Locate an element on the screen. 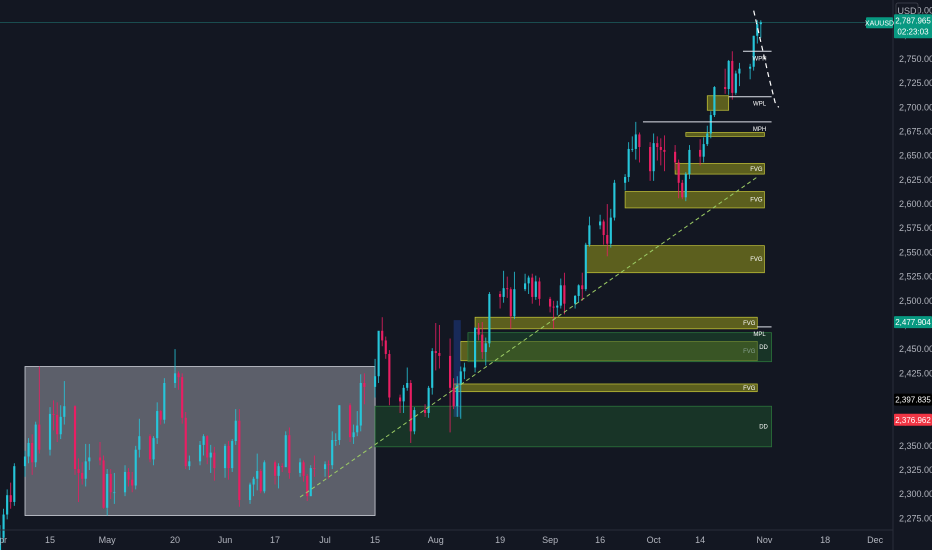 This screenshot has height=550, width=932. time-tick-label: Sep is located at coordinates (550, 540).